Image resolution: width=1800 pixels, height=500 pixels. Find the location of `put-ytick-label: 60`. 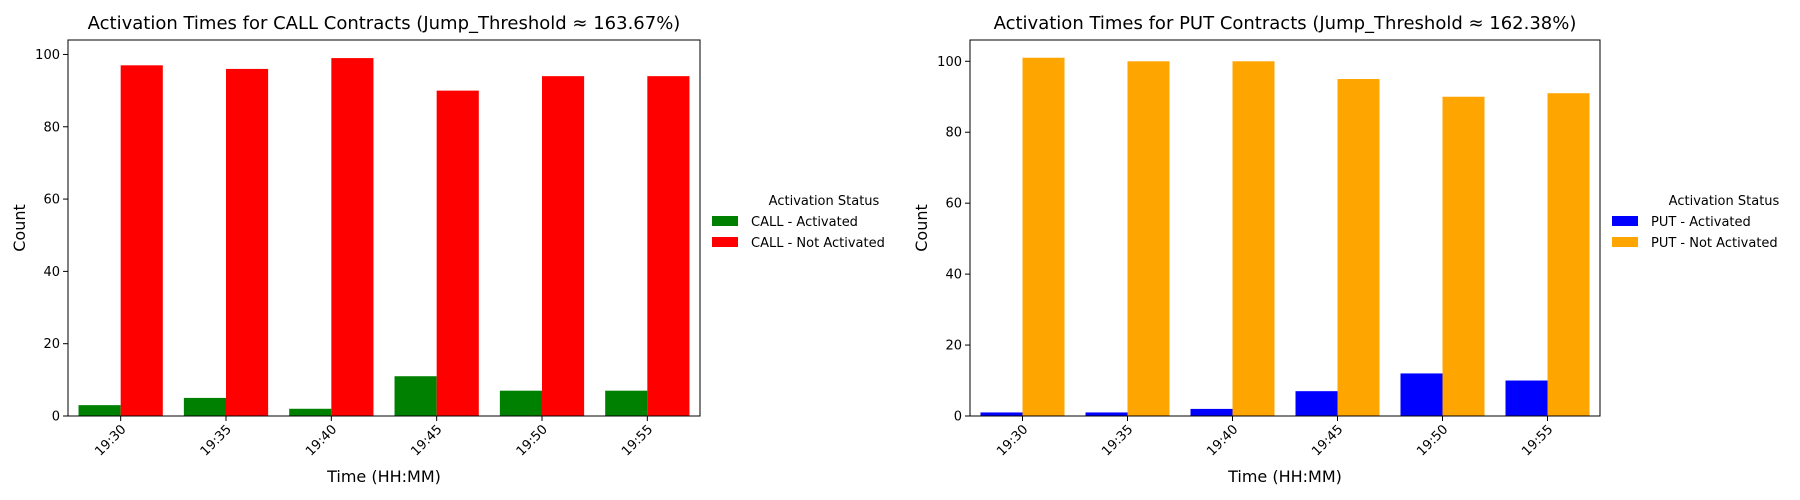

put-ytick-label: 60 is located at coordinates (953, 204).